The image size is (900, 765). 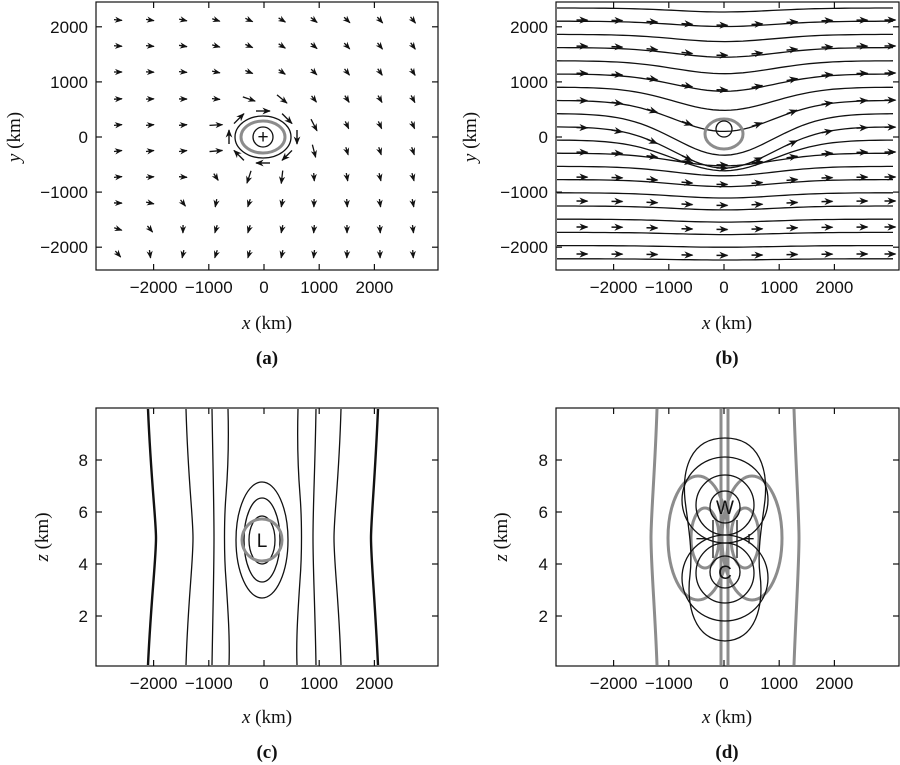 I want to click on panel-d-black-contours, so click(x=725, y=539).